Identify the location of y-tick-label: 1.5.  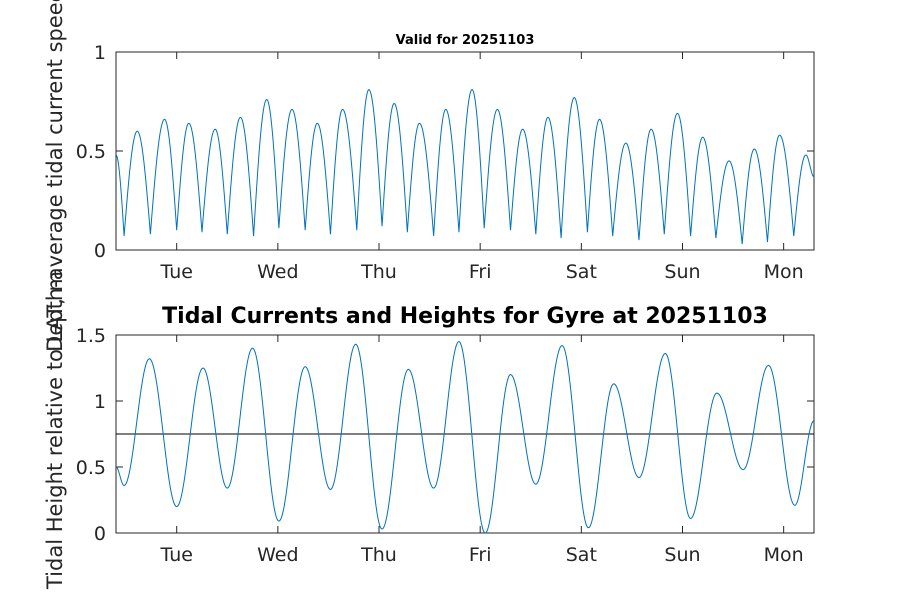
(91, 336).